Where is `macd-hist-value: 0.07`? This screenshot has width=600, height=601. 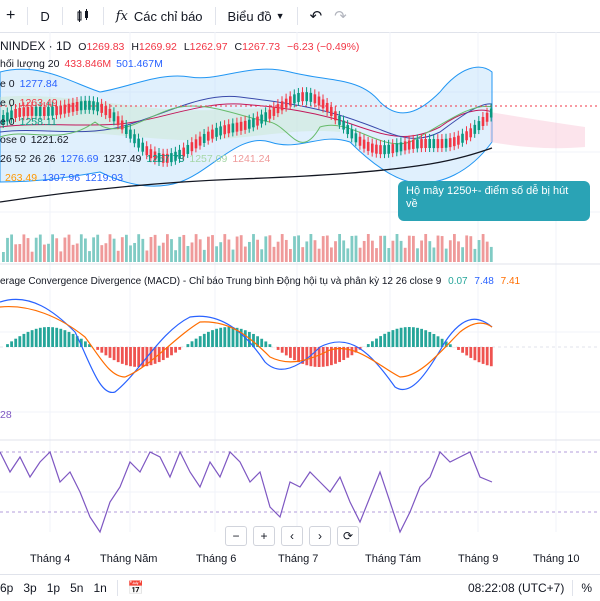
macd-hist-value: 0.07 is located at coordinates (457, 281).